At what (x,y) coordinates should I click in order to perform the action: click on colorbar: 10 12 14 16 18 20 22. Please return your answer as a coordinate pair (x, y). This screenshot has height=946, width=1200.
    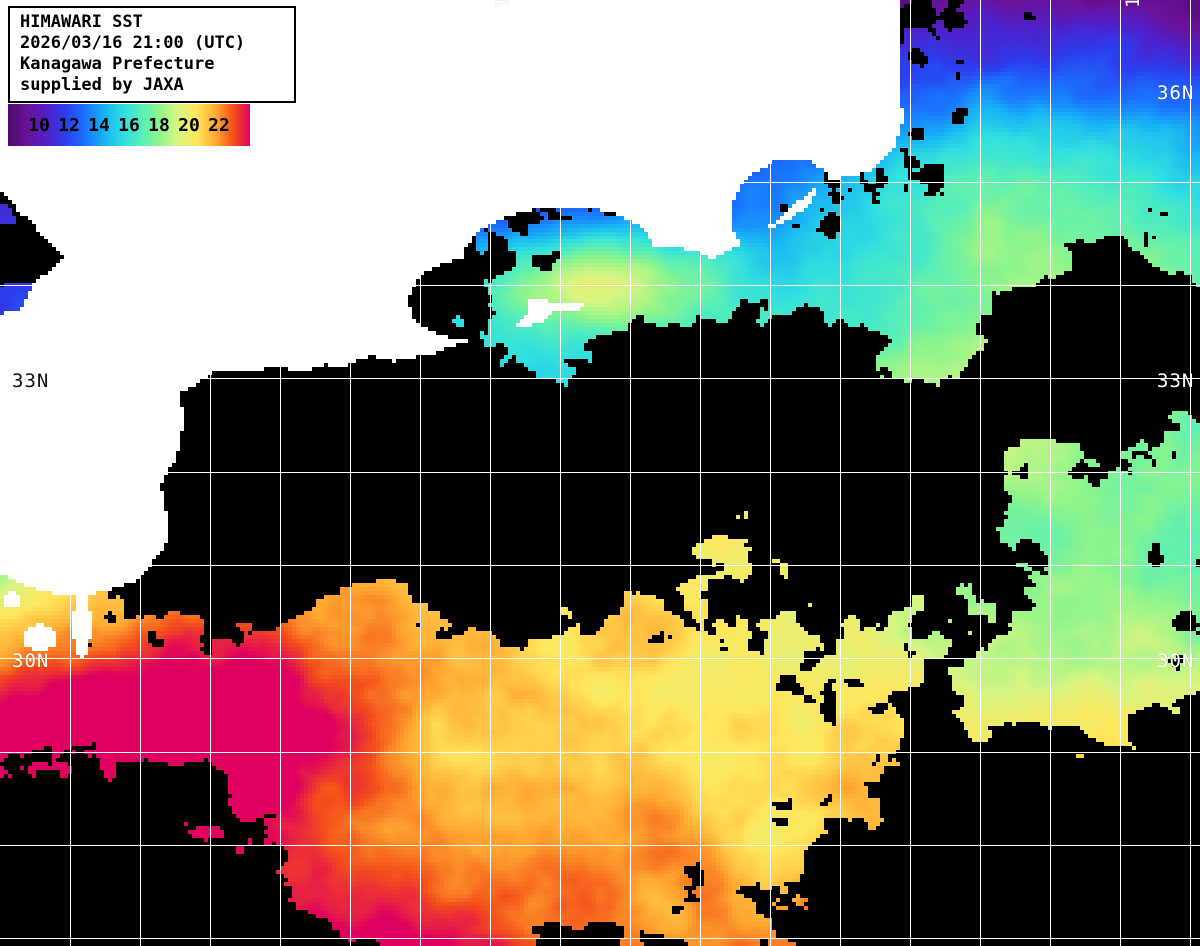
    Looking at the image, I should click on (129, 125).